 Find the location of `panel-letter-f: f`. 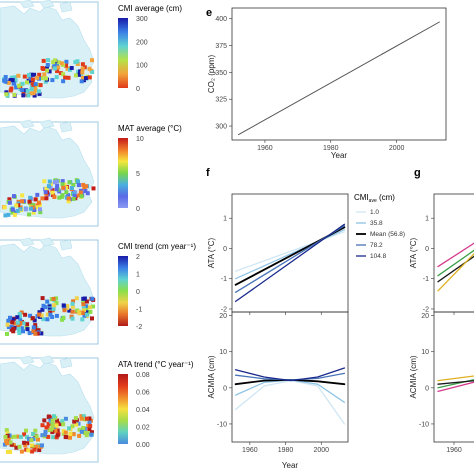

panel-letter-f: f is located at coordinates (208, 173).